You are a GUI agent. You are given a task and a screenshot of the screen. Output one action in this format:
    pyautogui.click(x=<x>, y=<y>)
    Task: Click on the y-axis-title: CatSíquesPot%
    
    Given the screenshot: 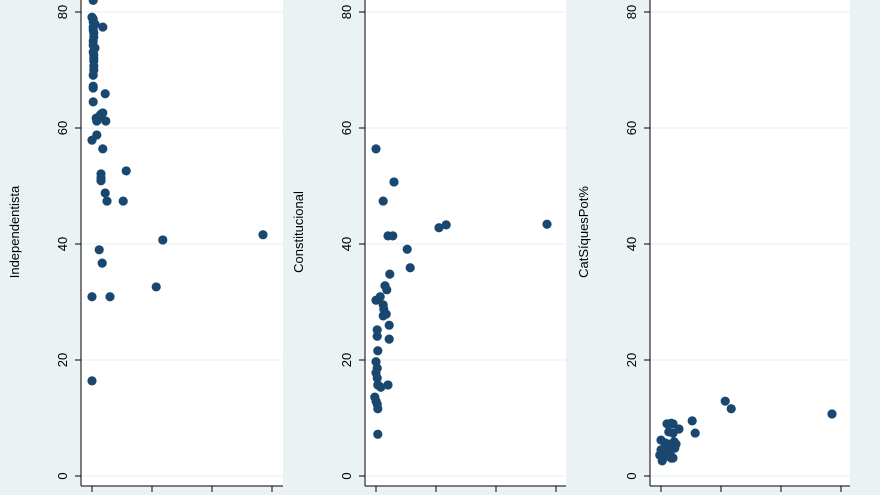 What is the action you would take?
    pyautogui.click(x=583, y=232)
    